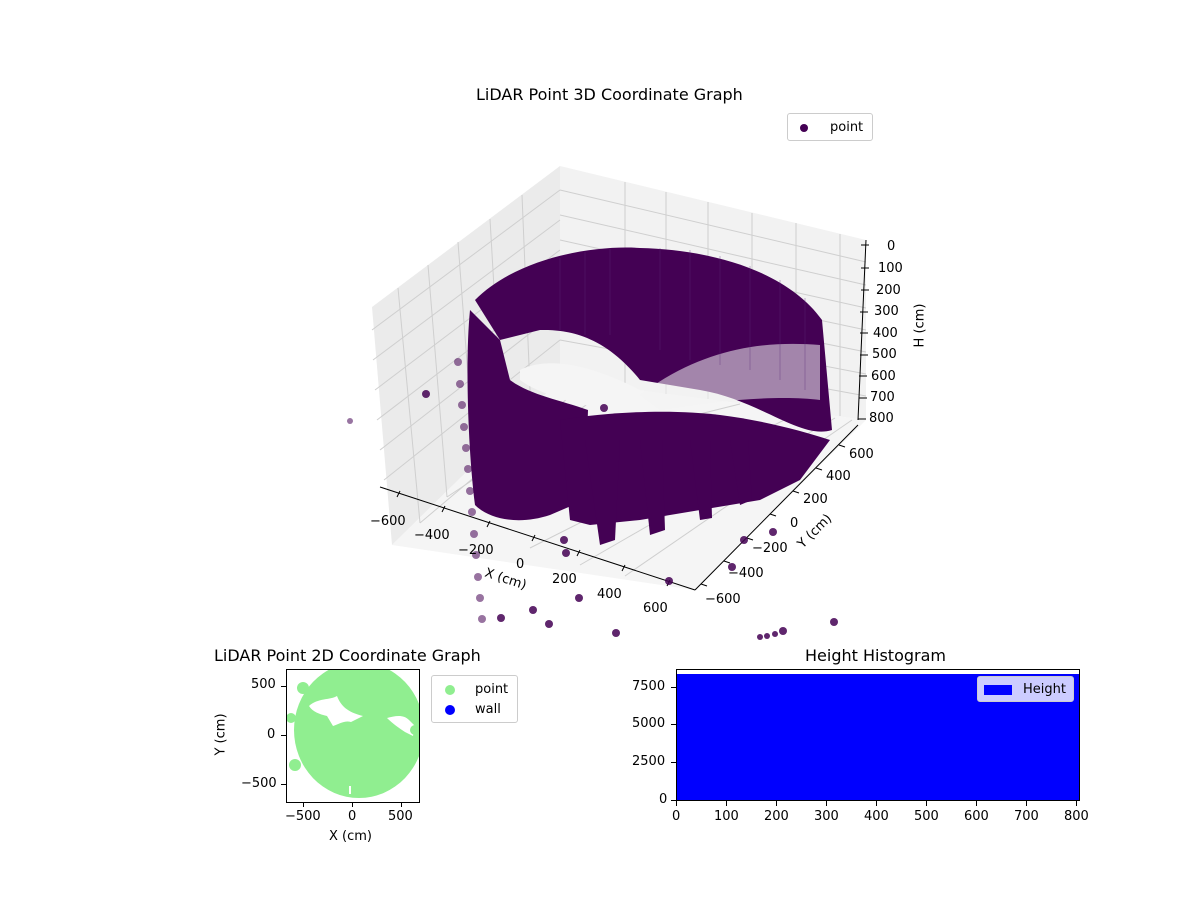 This screenshot has height=900, width=1200. What do you see at coordinates (861, 454) in the screenshot?
I see `y-tick-label: 600` at bounding box center [861, 454].